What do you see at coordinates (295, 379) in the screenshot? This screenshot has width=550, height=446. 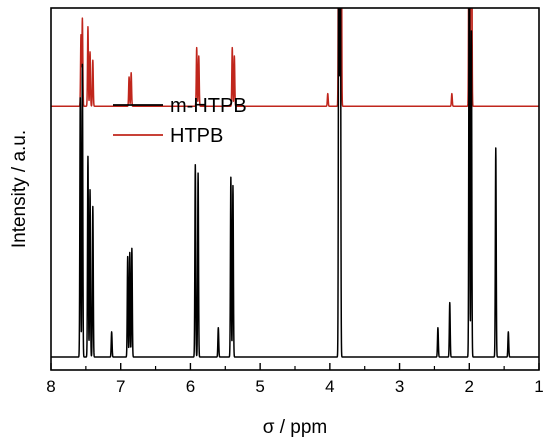 I see `x-axis-ticks: 8 7 6 5 4 3 2 1` at bounding box center [295, 379].